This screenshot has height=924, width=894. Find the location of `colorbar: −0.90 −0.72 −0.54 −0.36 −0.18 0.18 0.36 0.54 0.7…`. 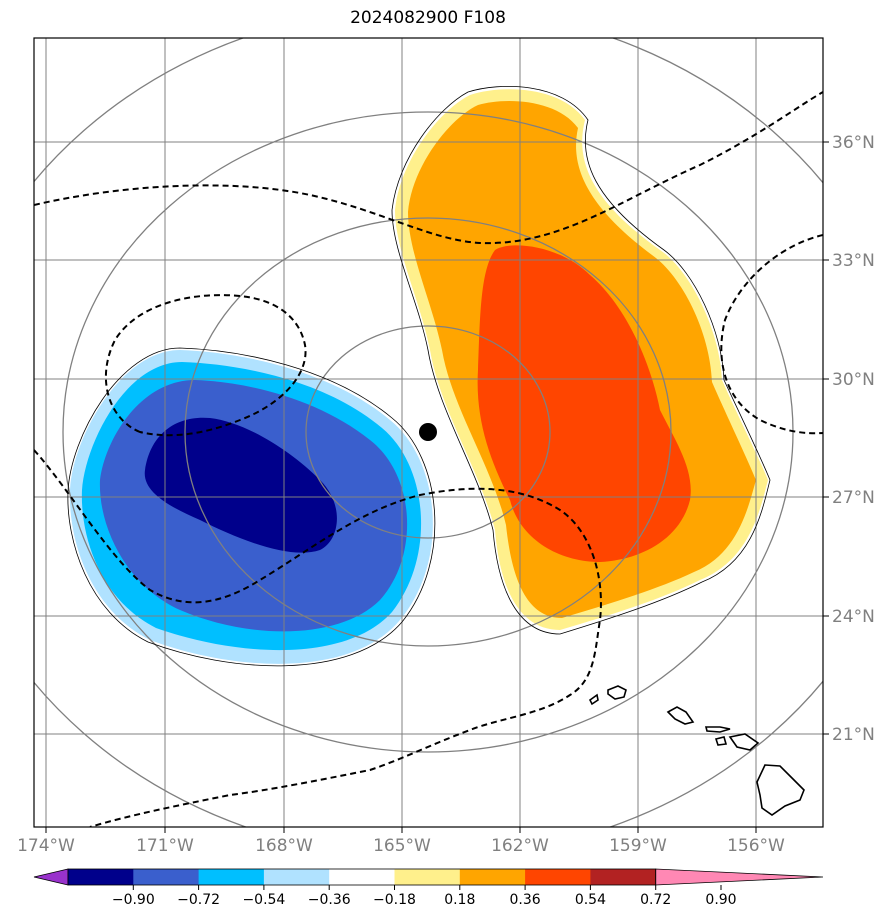

colorbar: −0.90 −0.72 −0.54 −0.36 −0.18 0.18 0.36 0.54 0.7… is located at coordinates (428, 888).